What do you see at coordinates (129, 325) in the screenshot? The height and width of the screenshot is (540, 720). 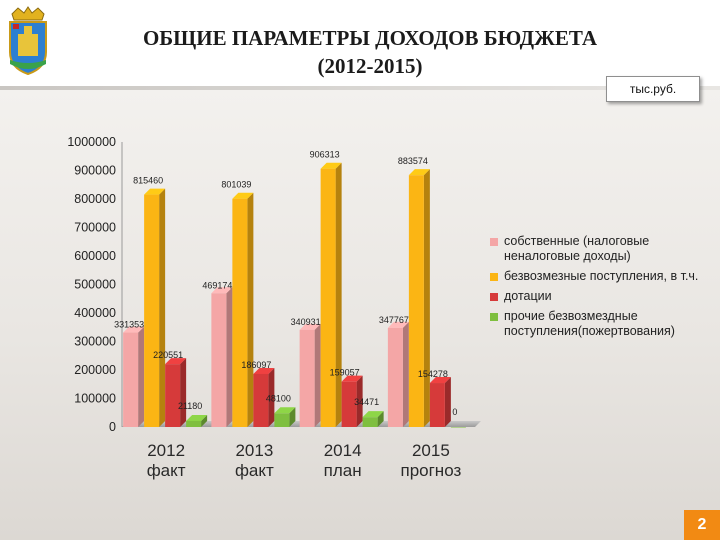 I see `bar-value-label: 331353` at bounding box center [129, 325].